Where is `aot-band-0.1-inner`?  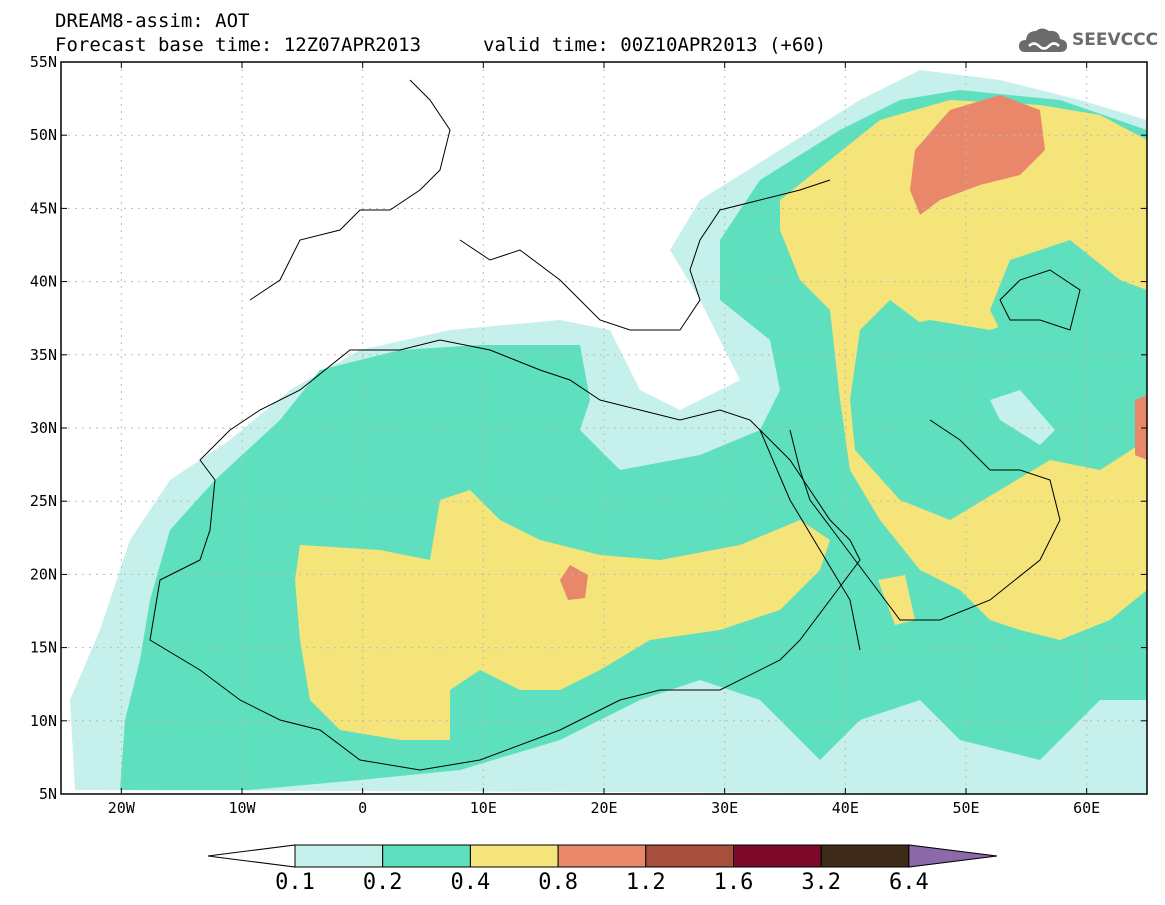
aot-band-0.1-inner is located at coordinates (1022, 417).